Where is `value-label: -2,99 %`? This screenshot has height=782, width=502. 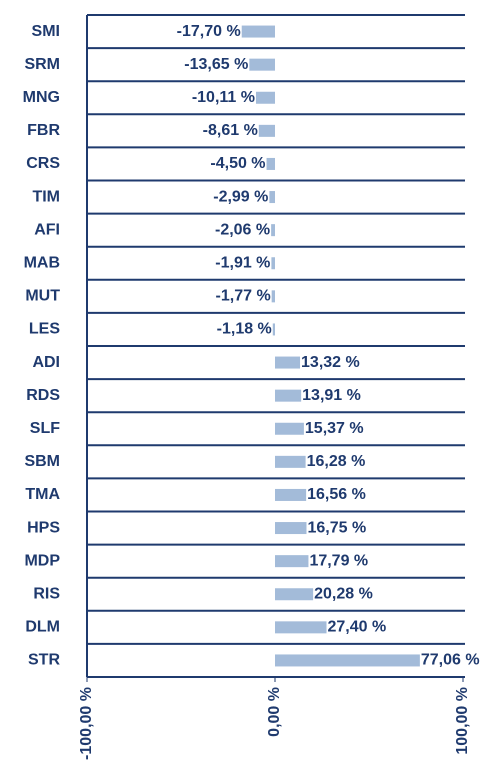
value-label: -2,99 % is located at coordinates (240, 196).